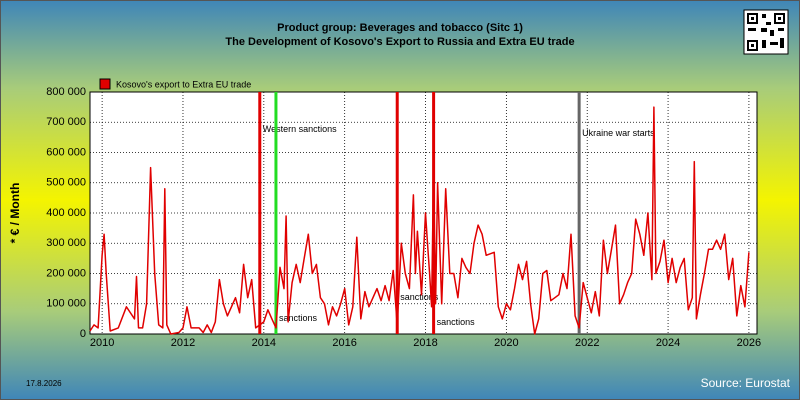 This screenshot has width=800, height=405. I want to click on y-tick-label: 300 000, so click(66, 243).